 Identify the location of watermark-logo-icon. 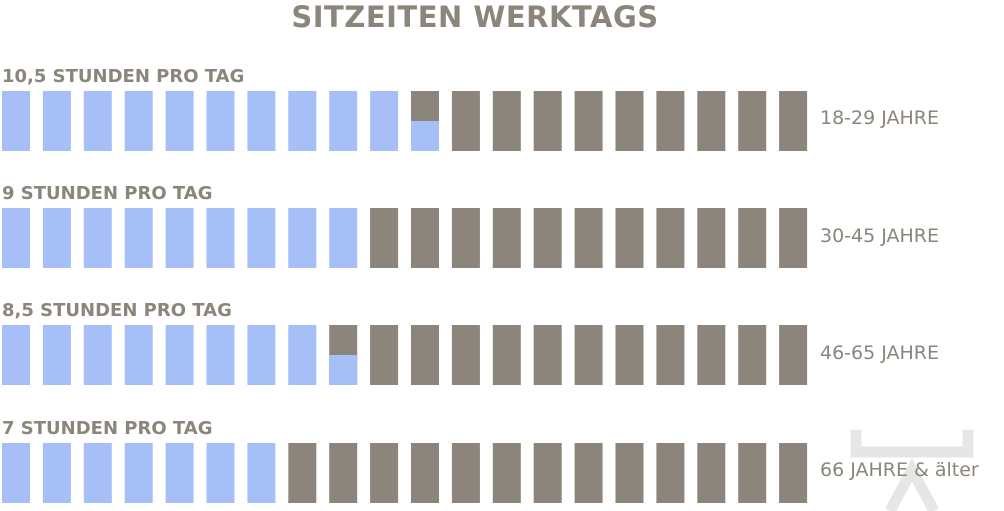
(912, 470).